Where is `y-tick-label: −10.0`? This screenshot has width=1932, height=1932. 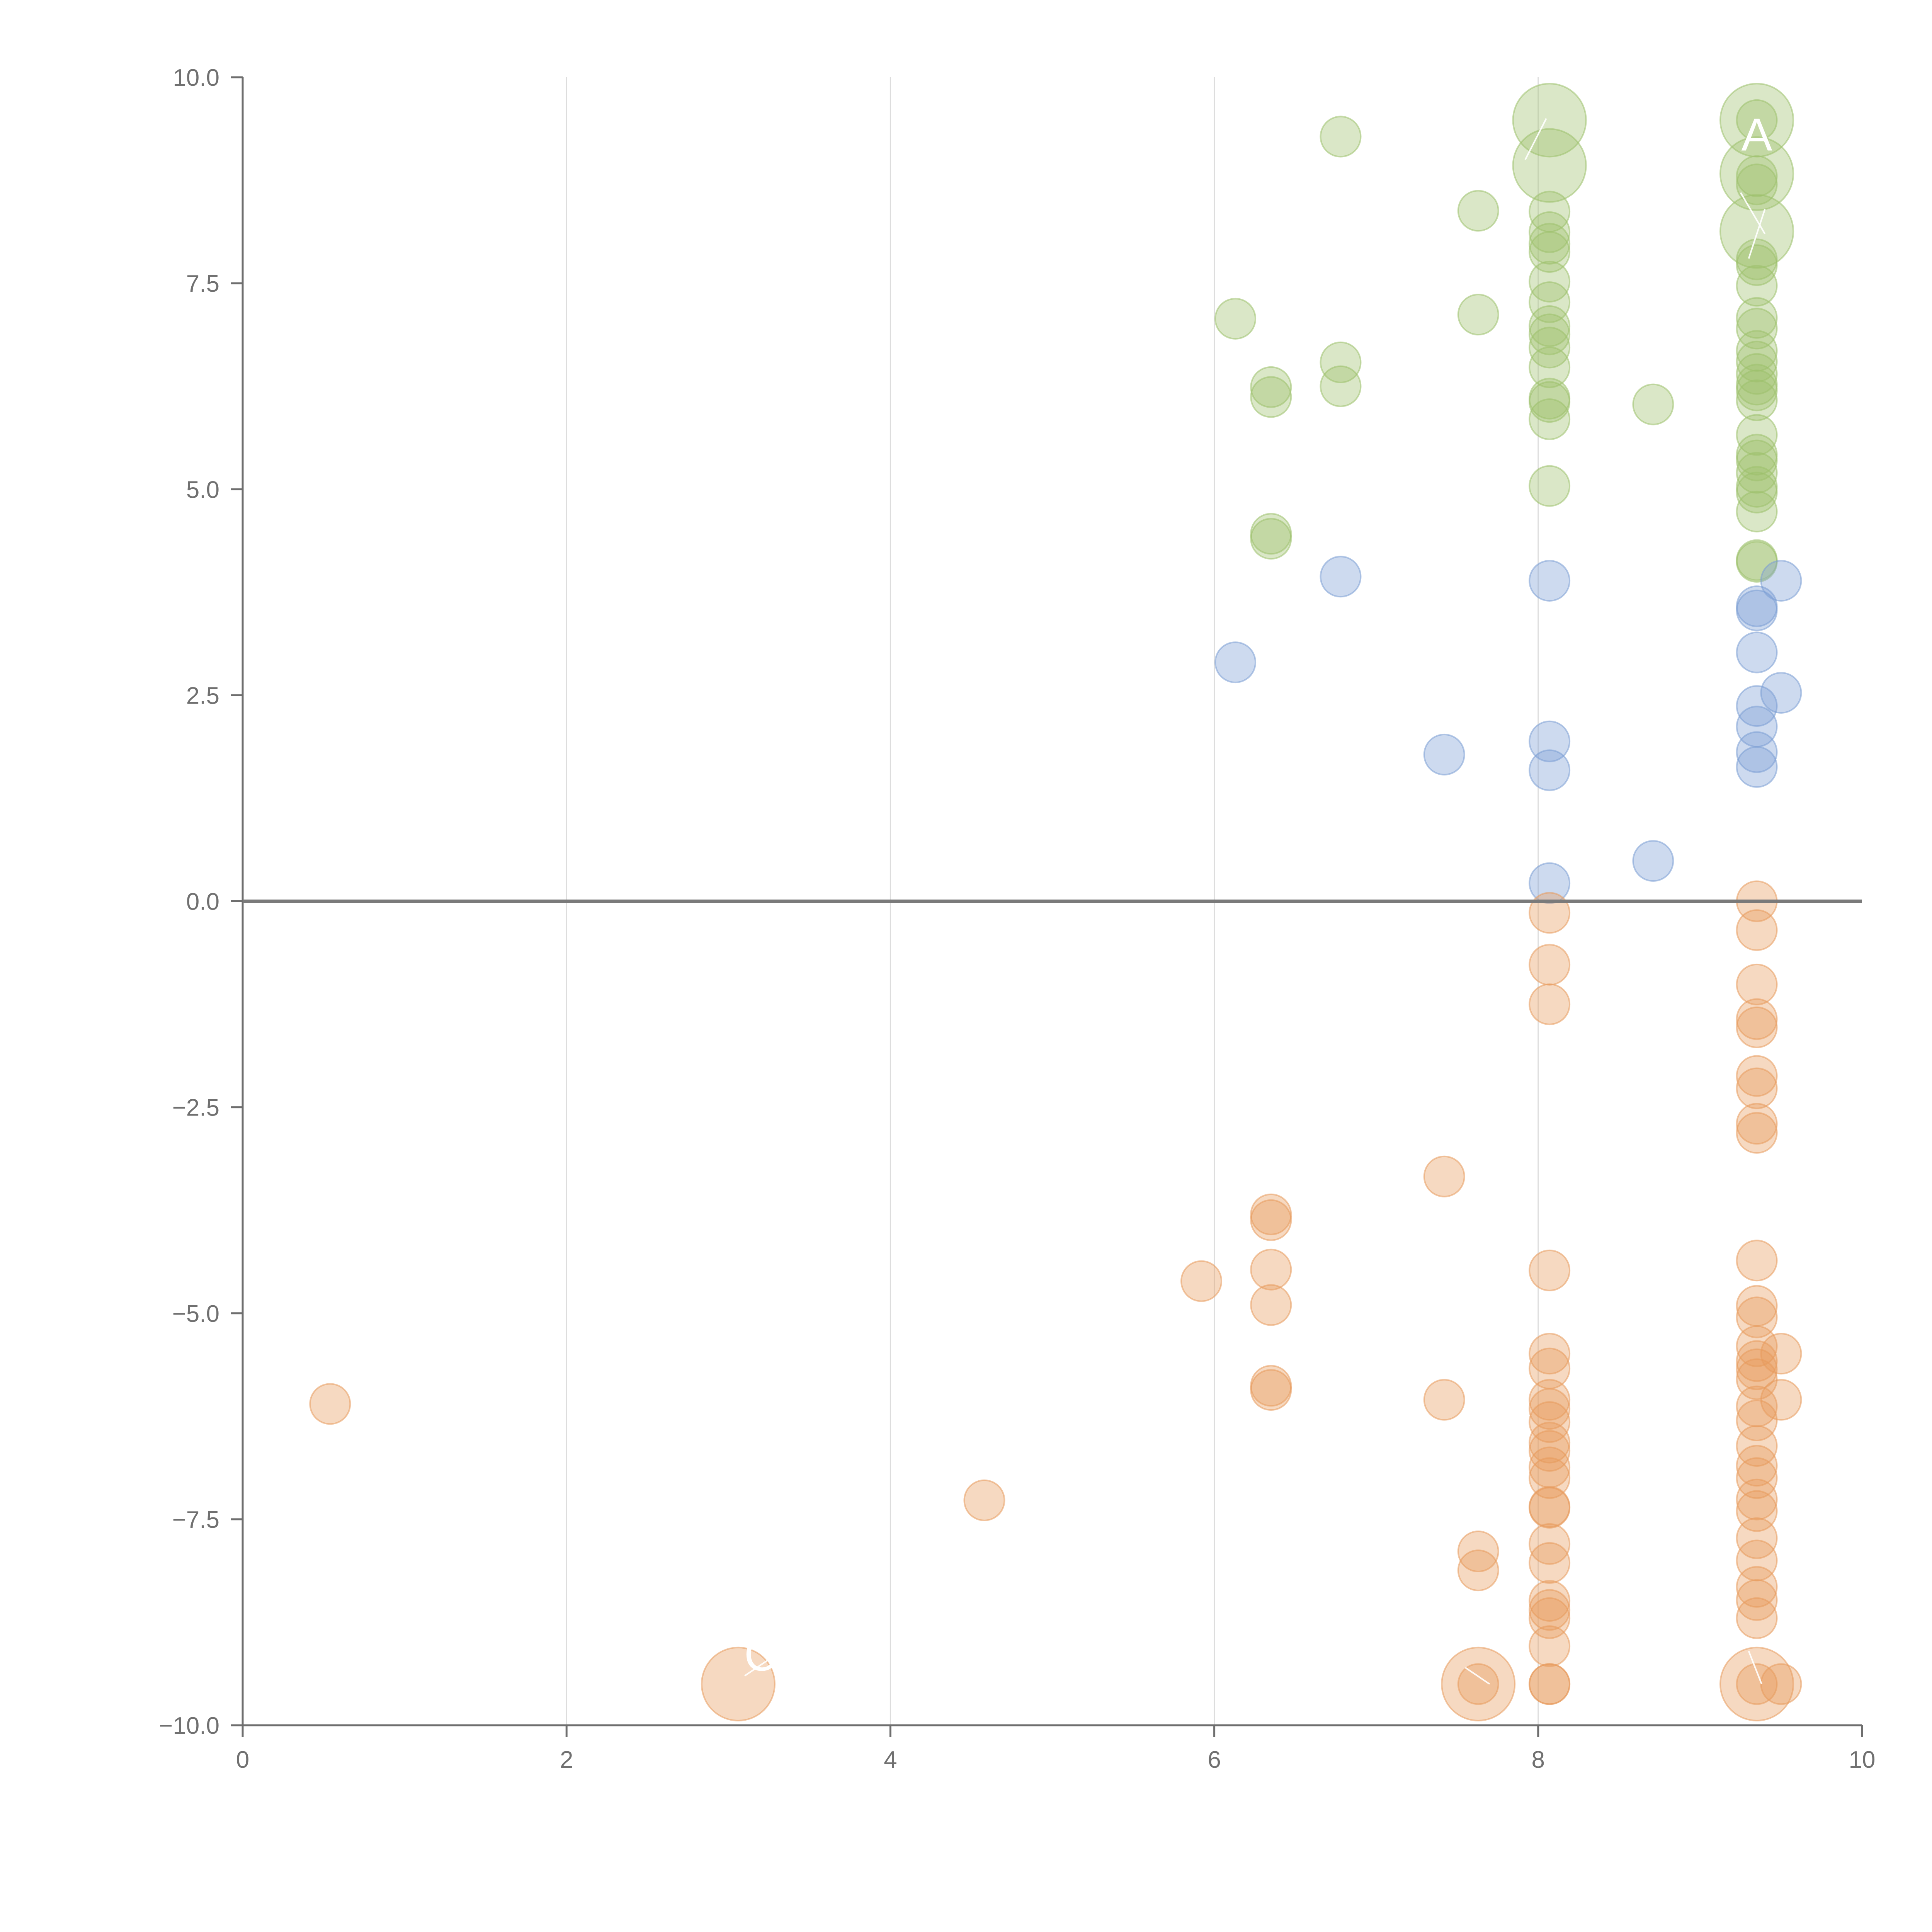
y-tick-label: −10.0 is located at coordinates (189, 1726).